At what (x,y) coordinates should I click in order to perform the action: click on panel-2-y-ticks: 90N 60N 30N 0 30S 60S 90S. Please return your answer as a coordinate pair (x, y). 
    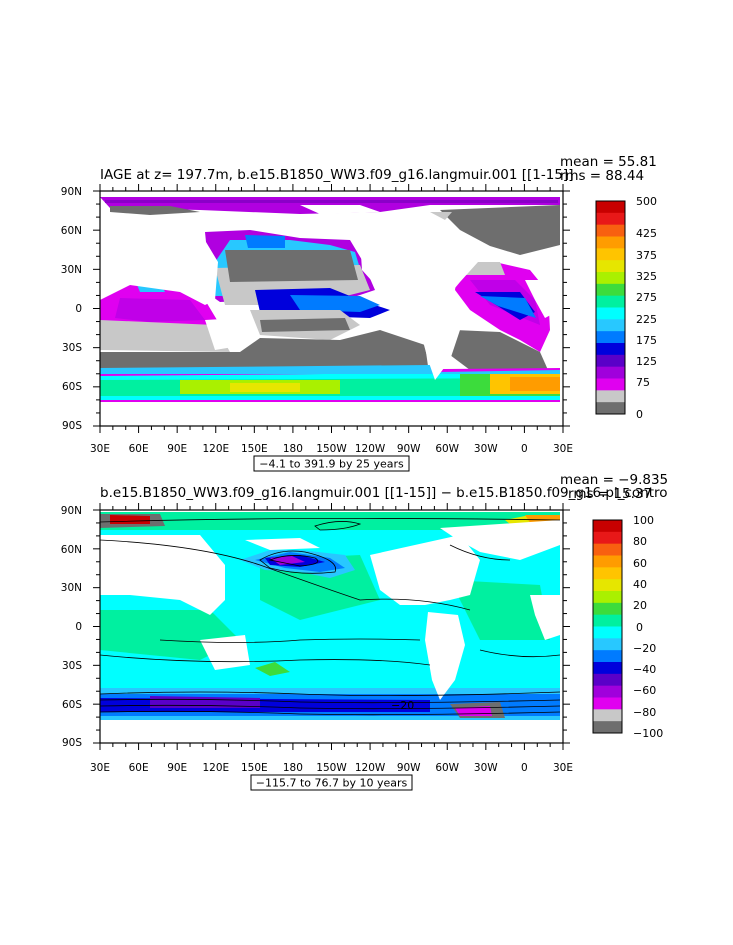
    Looking at the image, I should click on (72, 627).